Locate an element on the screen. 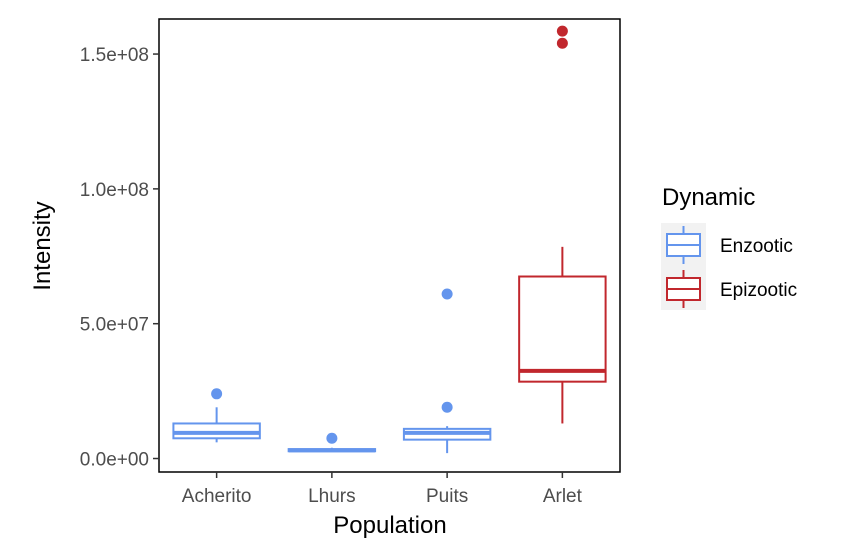  box-arlet is located at coordinates (562, 224).